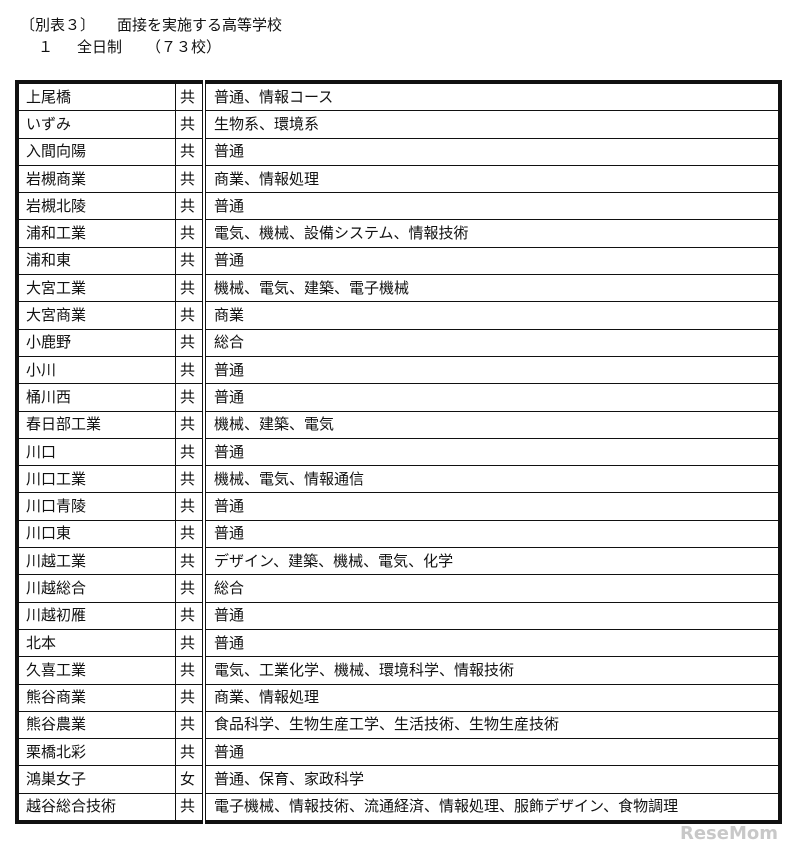  Describe the element at coordinates (96, 670) in the screenshot. I see `school-name: 久喜工業` at that location.